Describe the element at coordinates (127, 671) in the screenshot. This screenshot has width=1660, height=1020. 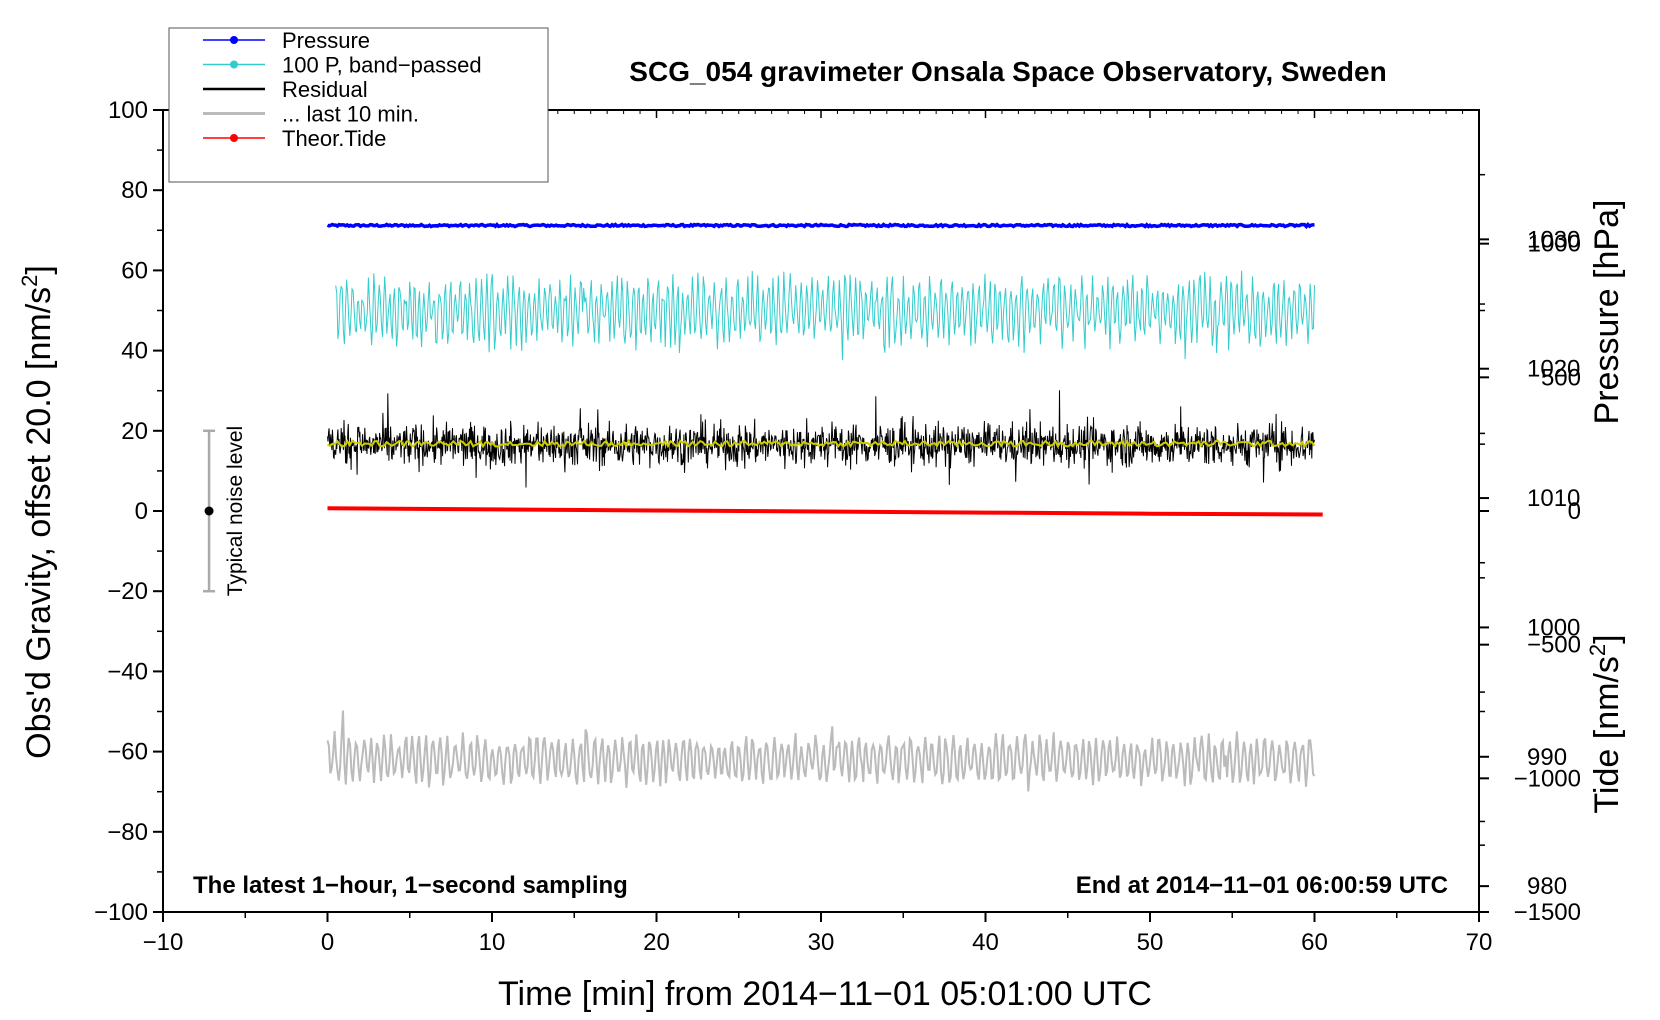
I see `y-tick-label: −40` at that location.